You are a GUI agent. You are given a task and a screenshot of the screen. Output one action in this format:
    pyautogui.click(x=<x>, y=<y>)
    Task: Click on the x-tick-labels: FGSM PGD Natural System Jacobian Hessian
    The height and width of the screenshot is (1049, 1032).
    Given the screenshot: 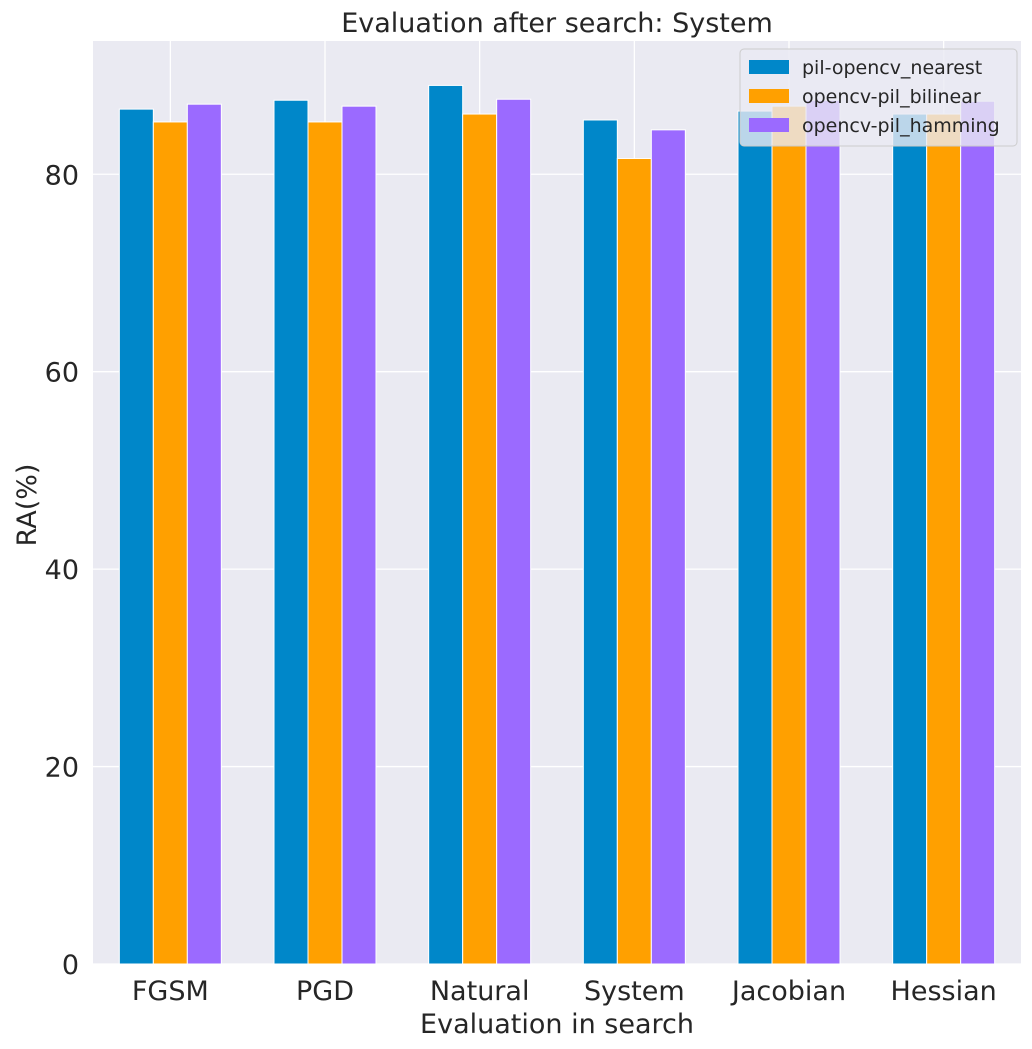 What is the action you would take?
    pyautogui.click(x=564, y=991)
    